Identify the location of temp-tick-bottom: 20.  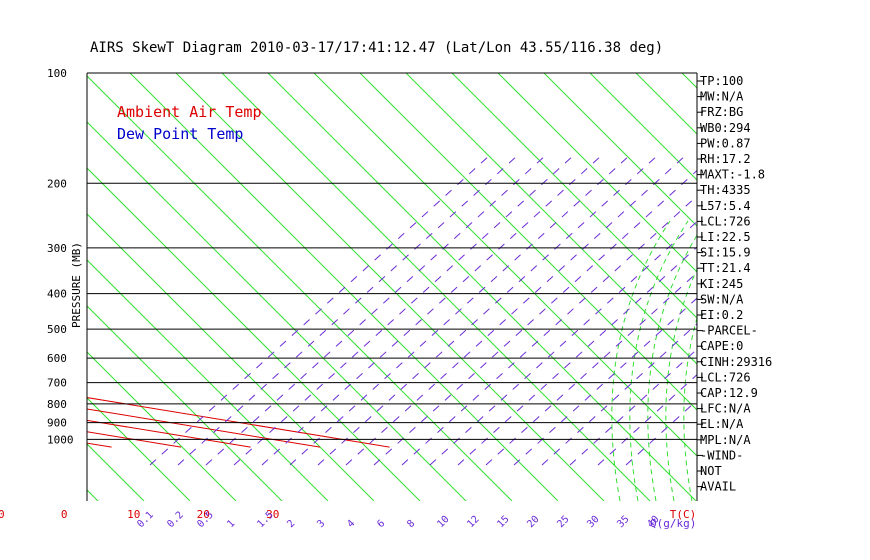
(203, 514).